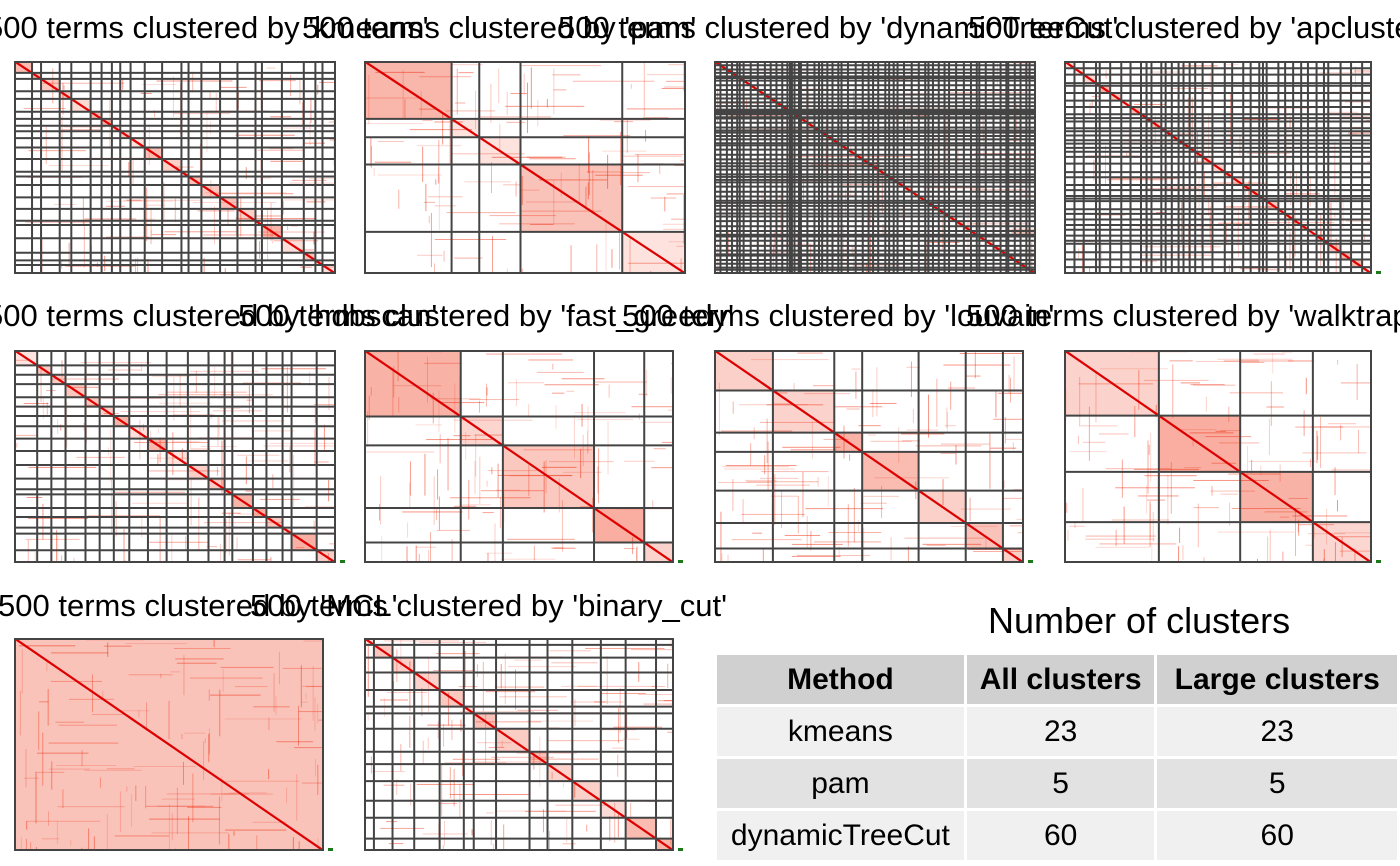 Image resolution: width=1400 pixels, height=866 pixels. What do you see at coordinates (1378, 561) in the screenshot?
I see `legend-mark` at bounding box center [1378, 561].